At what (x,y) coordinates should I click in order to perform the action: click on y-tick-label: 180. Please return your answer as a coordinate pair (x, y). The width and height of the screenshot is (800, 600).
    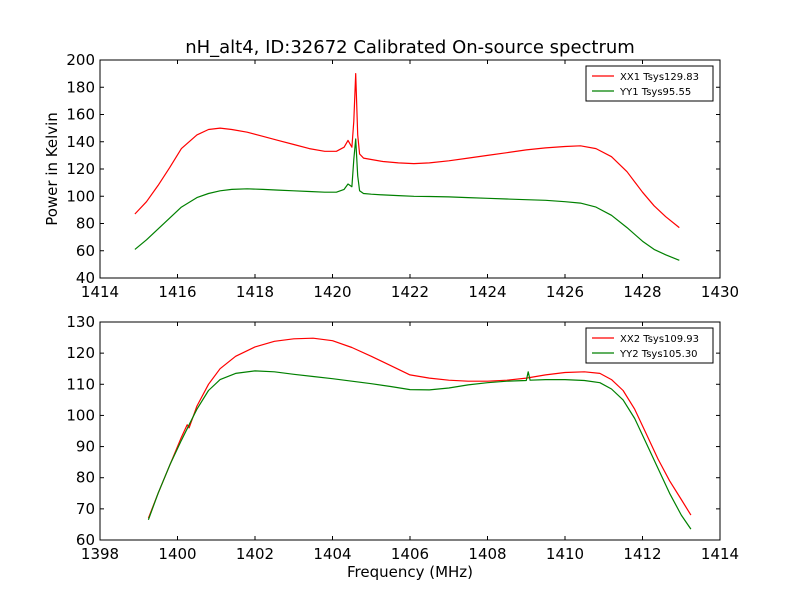
    Looking at the image, I should click on (80, 87).